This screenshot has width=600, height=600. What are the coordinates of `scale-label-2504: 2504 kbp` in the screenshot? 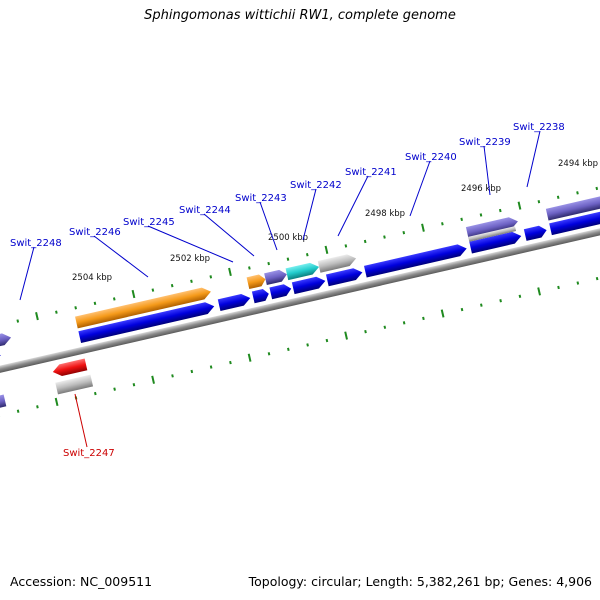 It's located at (92, 278).